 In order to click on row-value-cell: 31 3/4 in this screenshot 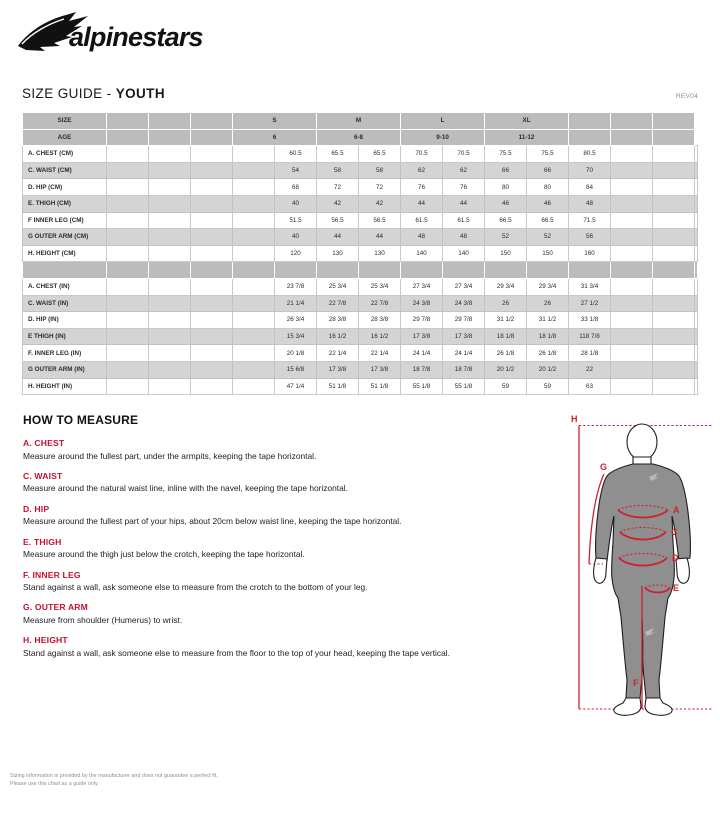, I will do `click(590, 286)`.